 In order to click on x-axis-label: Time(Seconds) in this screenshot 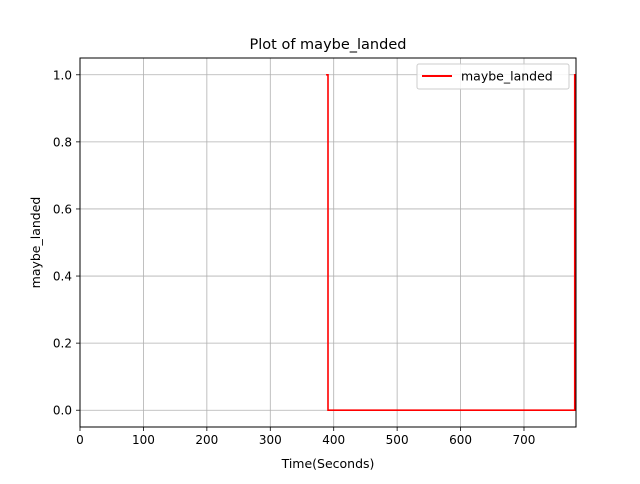, I will do `click(328, 463)`.